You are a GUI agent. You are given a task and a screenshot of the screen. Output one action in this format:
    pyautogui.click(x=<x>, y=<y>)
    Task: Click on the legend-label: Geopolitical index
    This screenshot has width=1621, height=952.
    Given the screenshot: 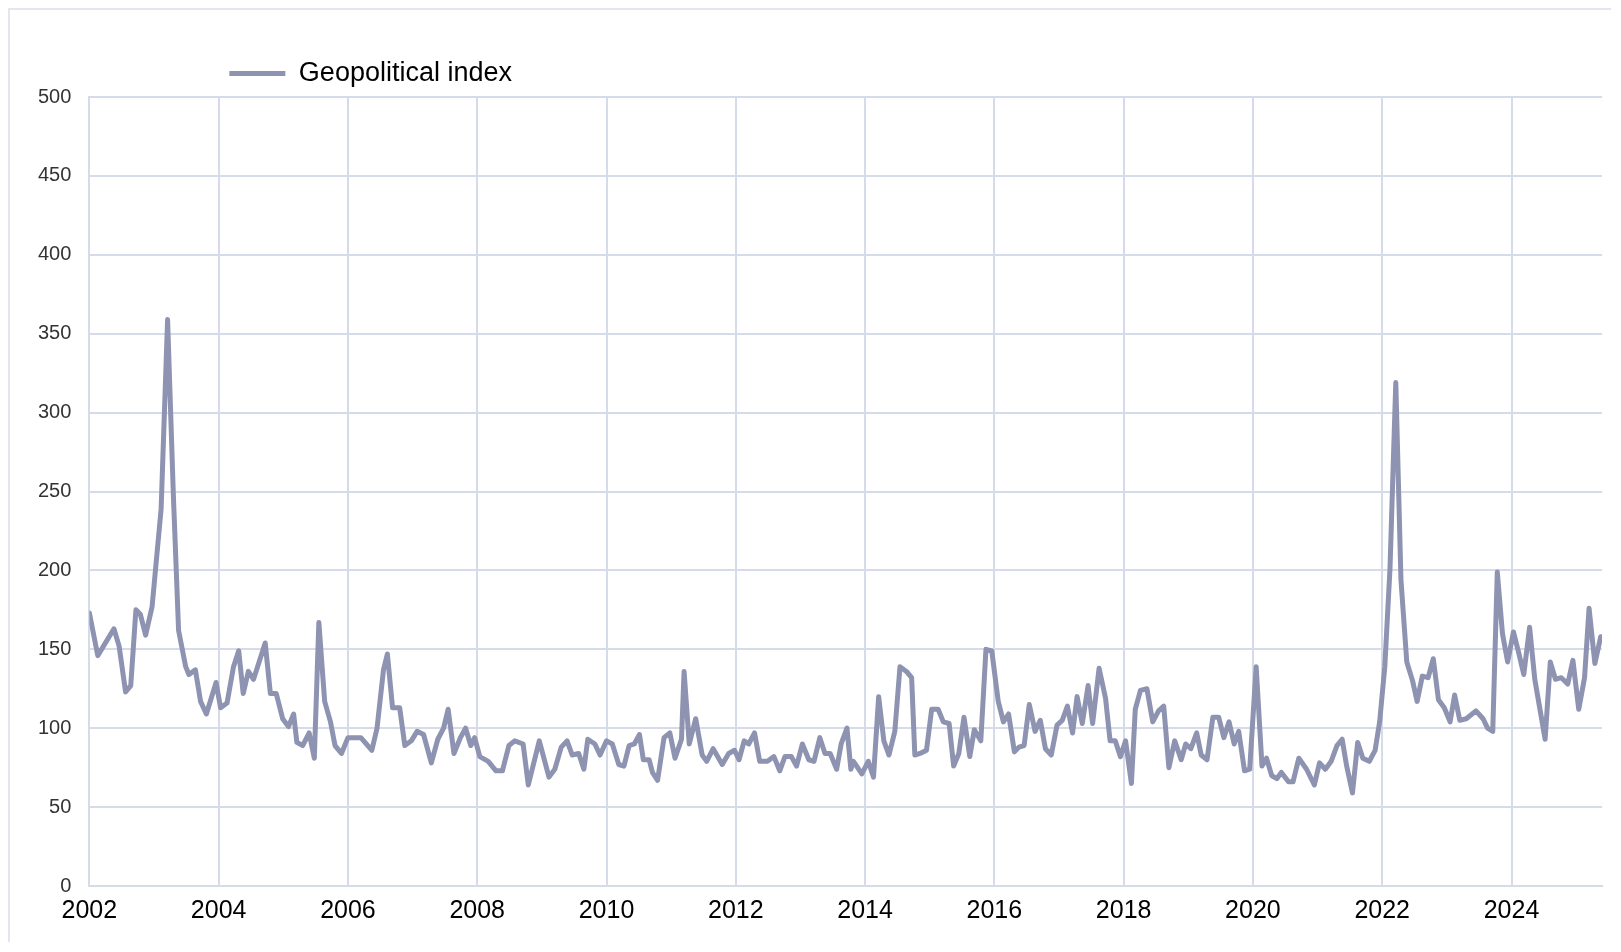 What is the action you would take?
    pyautogui.click(x=405, y=71)
    